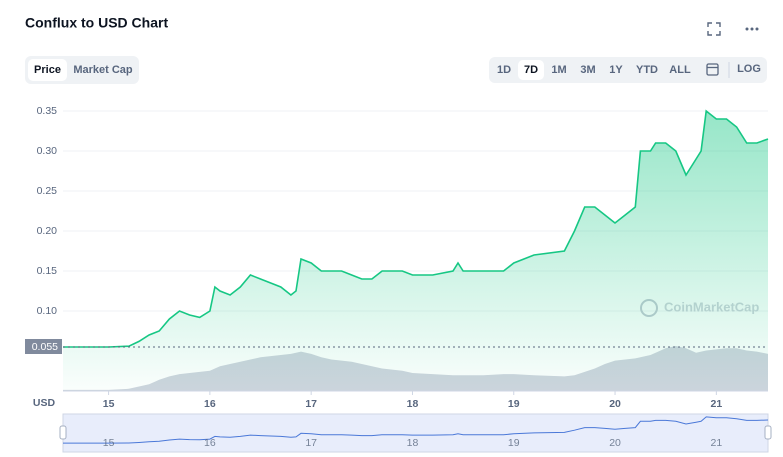 The height and width of the screenshot is (457, 783). What do you see at coordinates (44, 403) in the screenshot?
I see `currency-label: USD` at bounding box center [44, 403].